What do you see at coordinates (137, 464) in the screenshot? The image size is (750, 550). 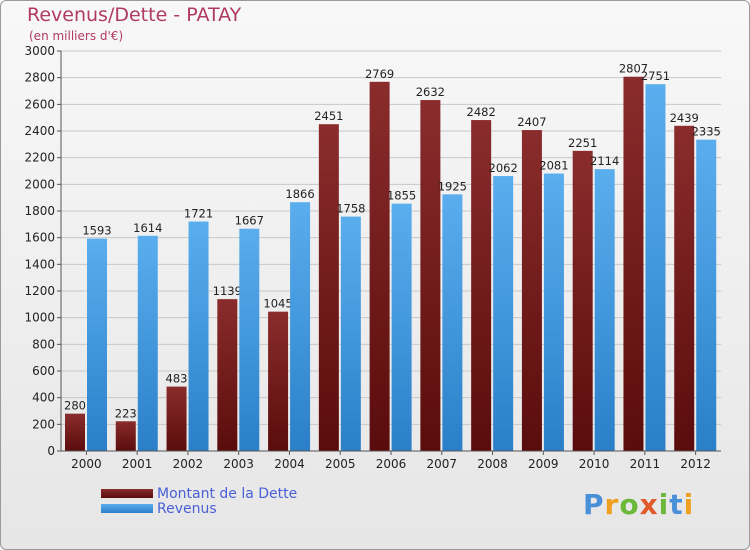 I see `x-tick-label: 2001` at bounding box center [137, 464].